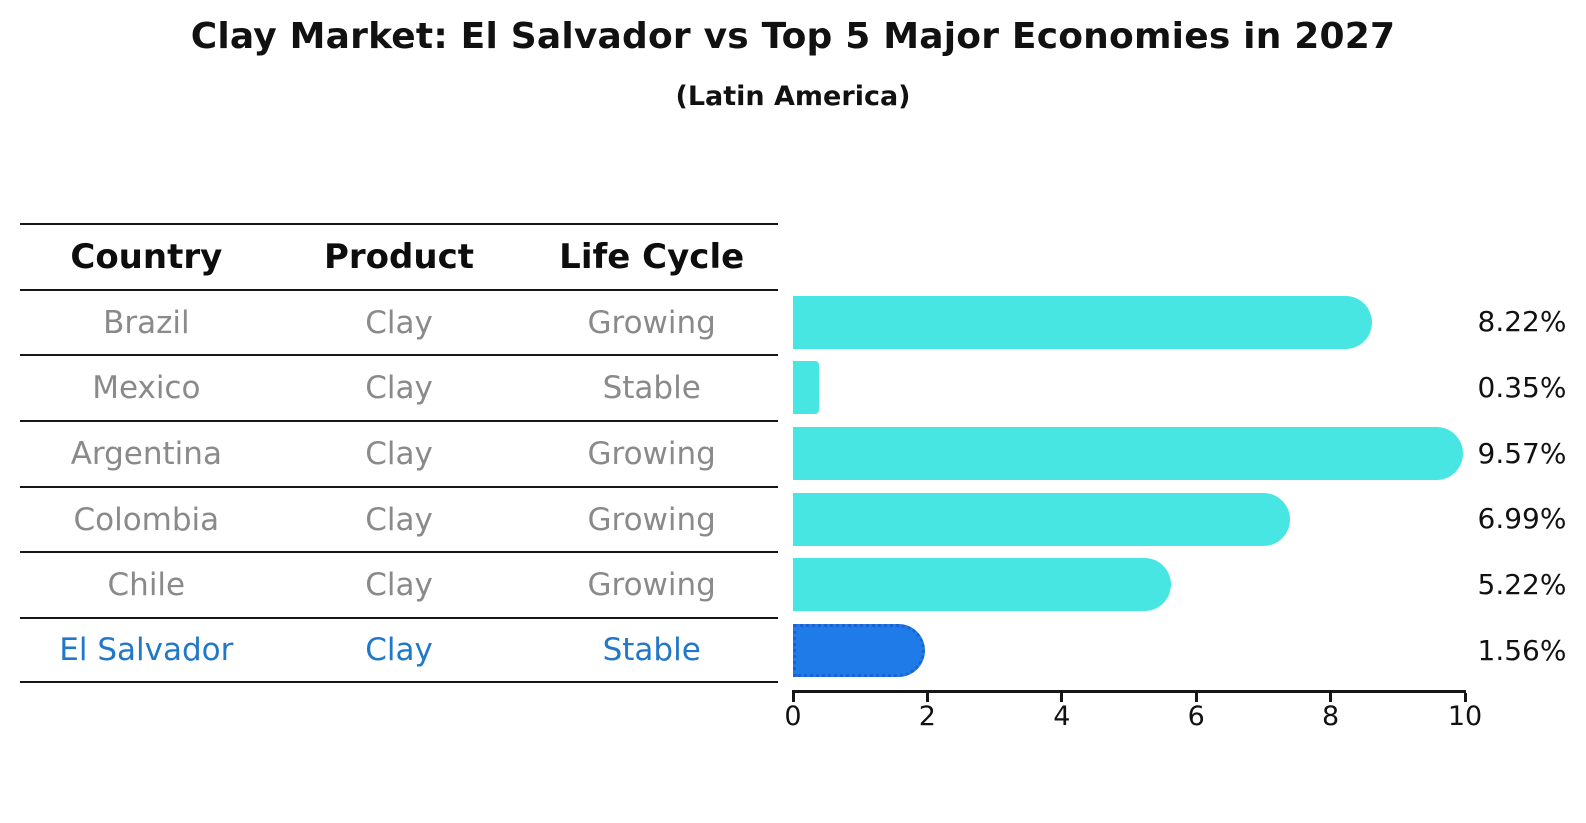 The height and width of the screenshot is (823, 1586). Describe the element at coordinates (1129, 691) in the screenshot. I see `x-axis-line` at that location.